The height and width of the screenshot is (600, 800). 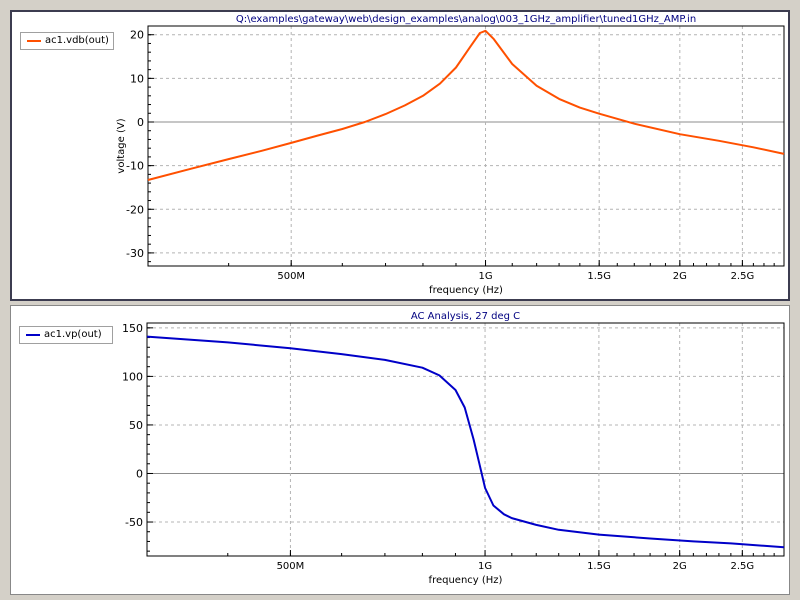 What do you see at coordinates (742, 566) in the screenshot?
I see `vp-xtick-label-4: 2.5G` at bounding box center [742, 566].